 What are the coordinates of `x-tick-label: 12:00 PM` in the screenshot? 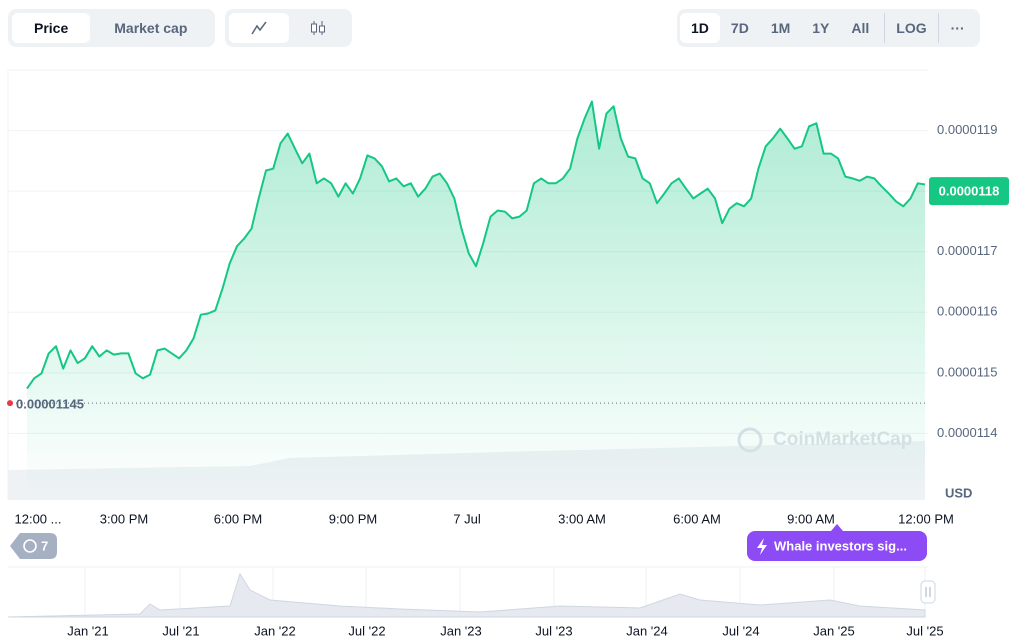 It's located at (926, 518).